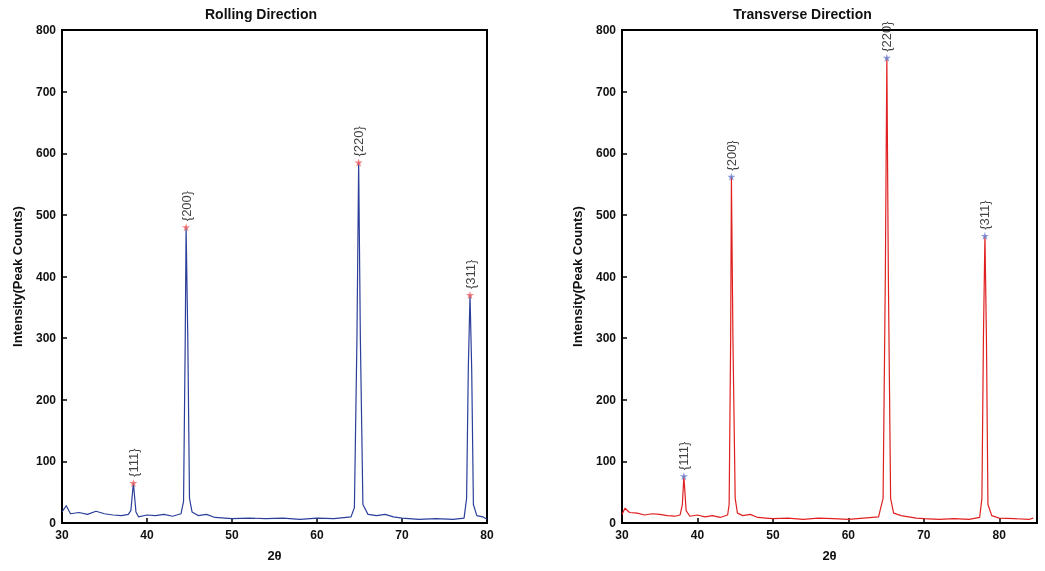 This screenshot has width=1045, height=571. I want to click on chart-title: Transverse Direction, so click(802, 14).